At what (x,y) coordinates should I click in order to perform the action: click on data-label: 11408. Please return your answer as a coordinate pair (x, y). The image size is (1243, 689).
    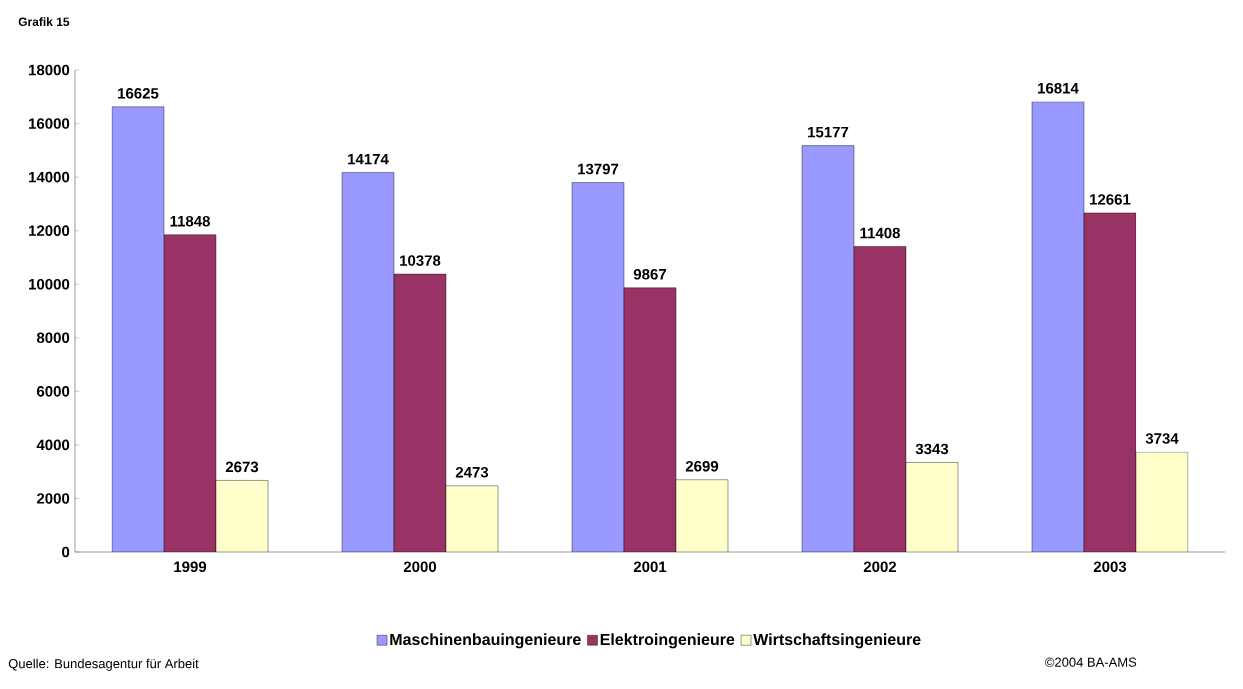
    Looking at the image, I should click on (880, 233).